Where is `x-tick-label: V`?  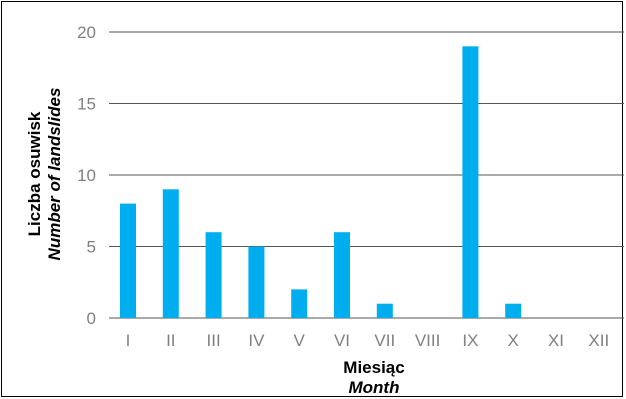 x-tick-label: V is located at coordinates (300, 340).